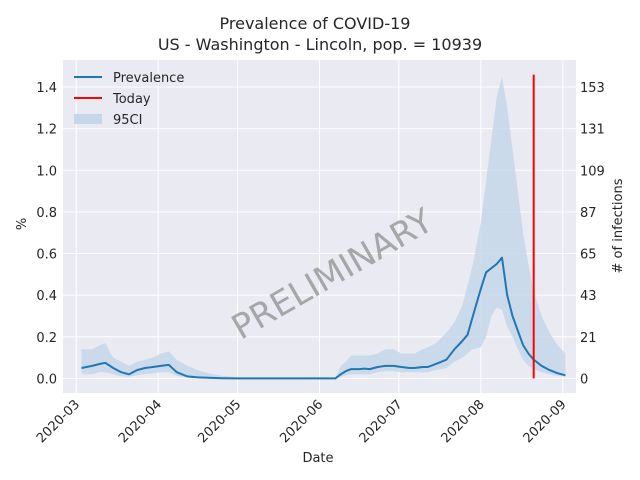 The height and width of the screenshot is (480, 640). I want to click on legend: Prevalence Today 95CI, so click(129, 99).